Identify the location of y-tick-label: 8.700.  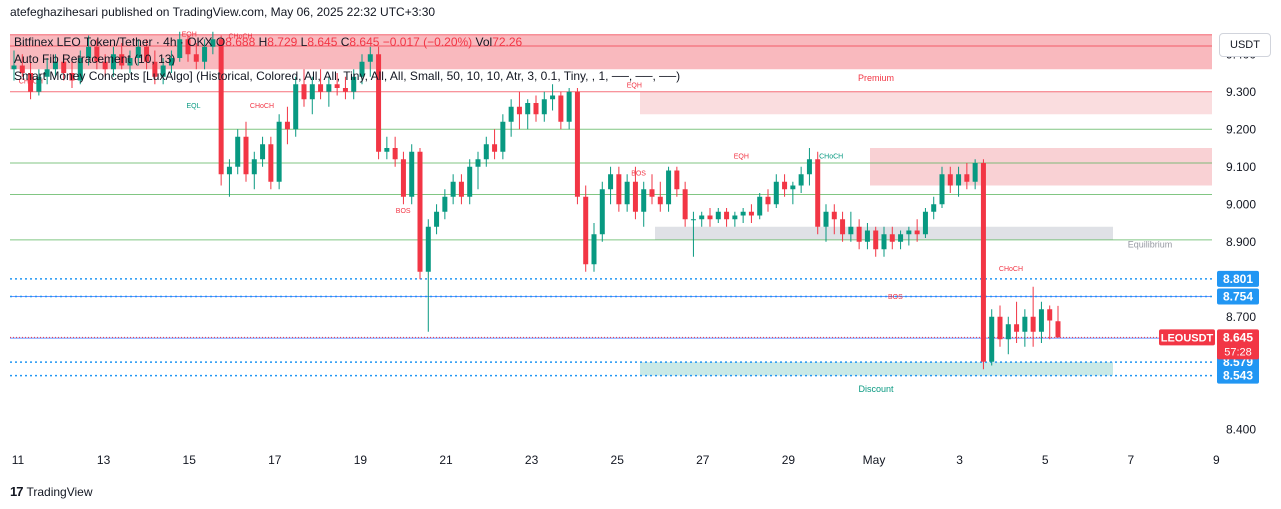
(1241, 317).